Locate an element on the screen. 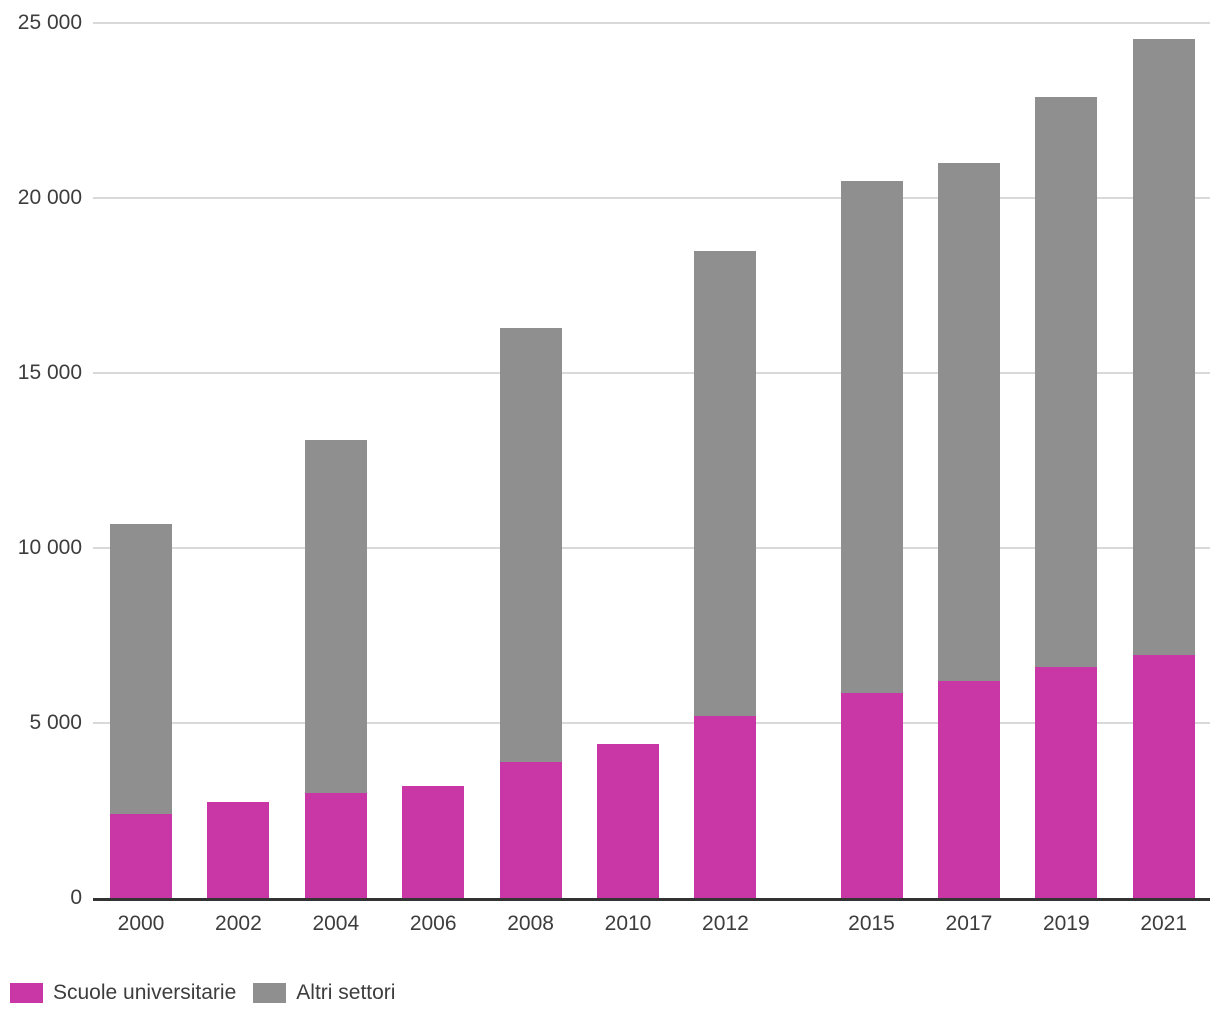 The height and width of the screenshot is (1020, 1220). x-tick-label-2017: 2017 is located at coordinates (969, 923).